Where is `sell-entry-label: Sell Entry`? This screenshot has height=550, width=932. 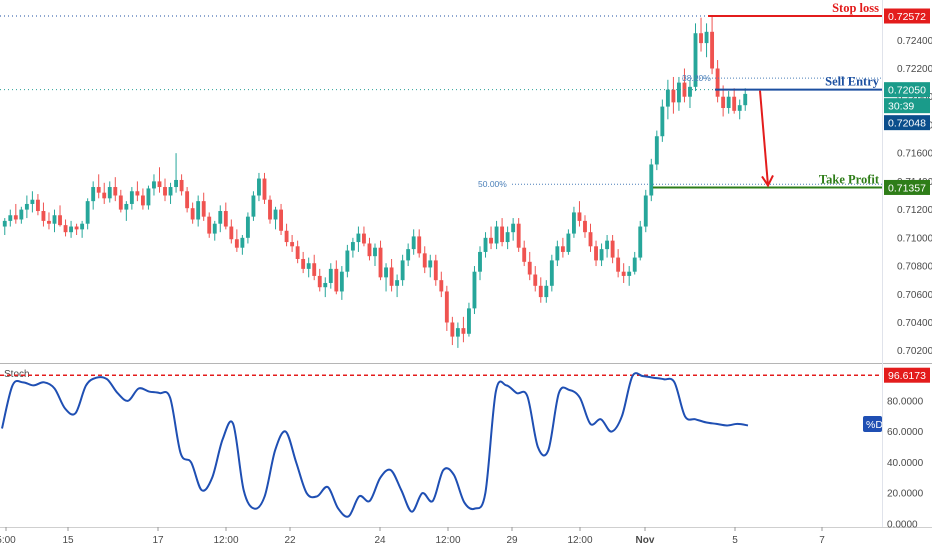 sell-entry-label: Sell Entry is located at coordinates (852, 82).